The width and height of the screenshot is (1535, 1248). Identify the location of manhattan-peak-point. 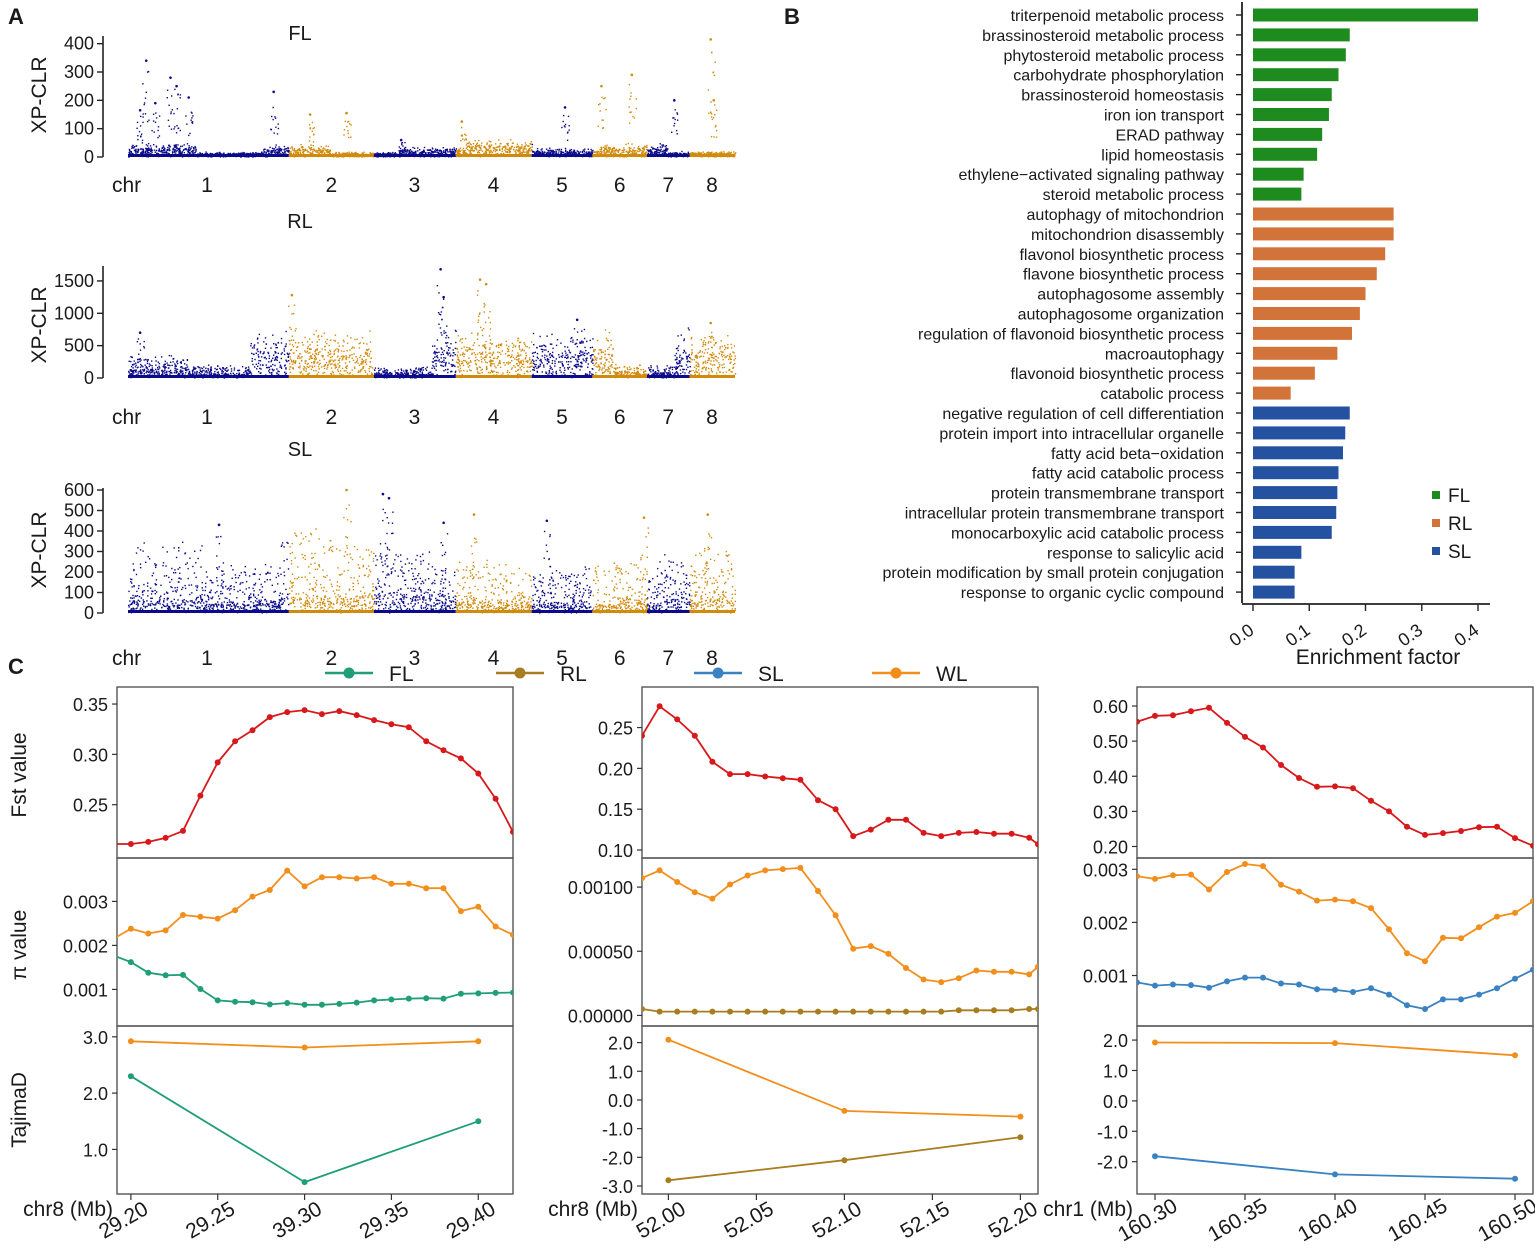
(273, 92).